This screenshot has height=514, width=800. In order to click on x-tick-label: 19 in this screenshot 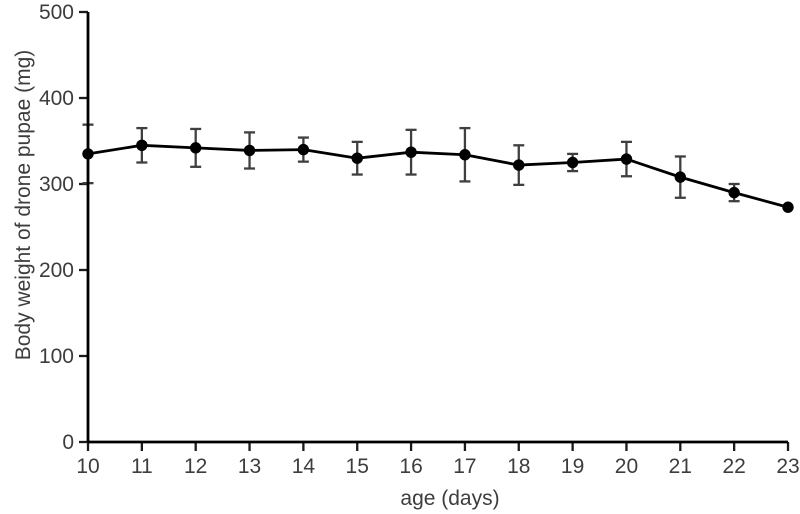, I will do `click(572, 466)`.